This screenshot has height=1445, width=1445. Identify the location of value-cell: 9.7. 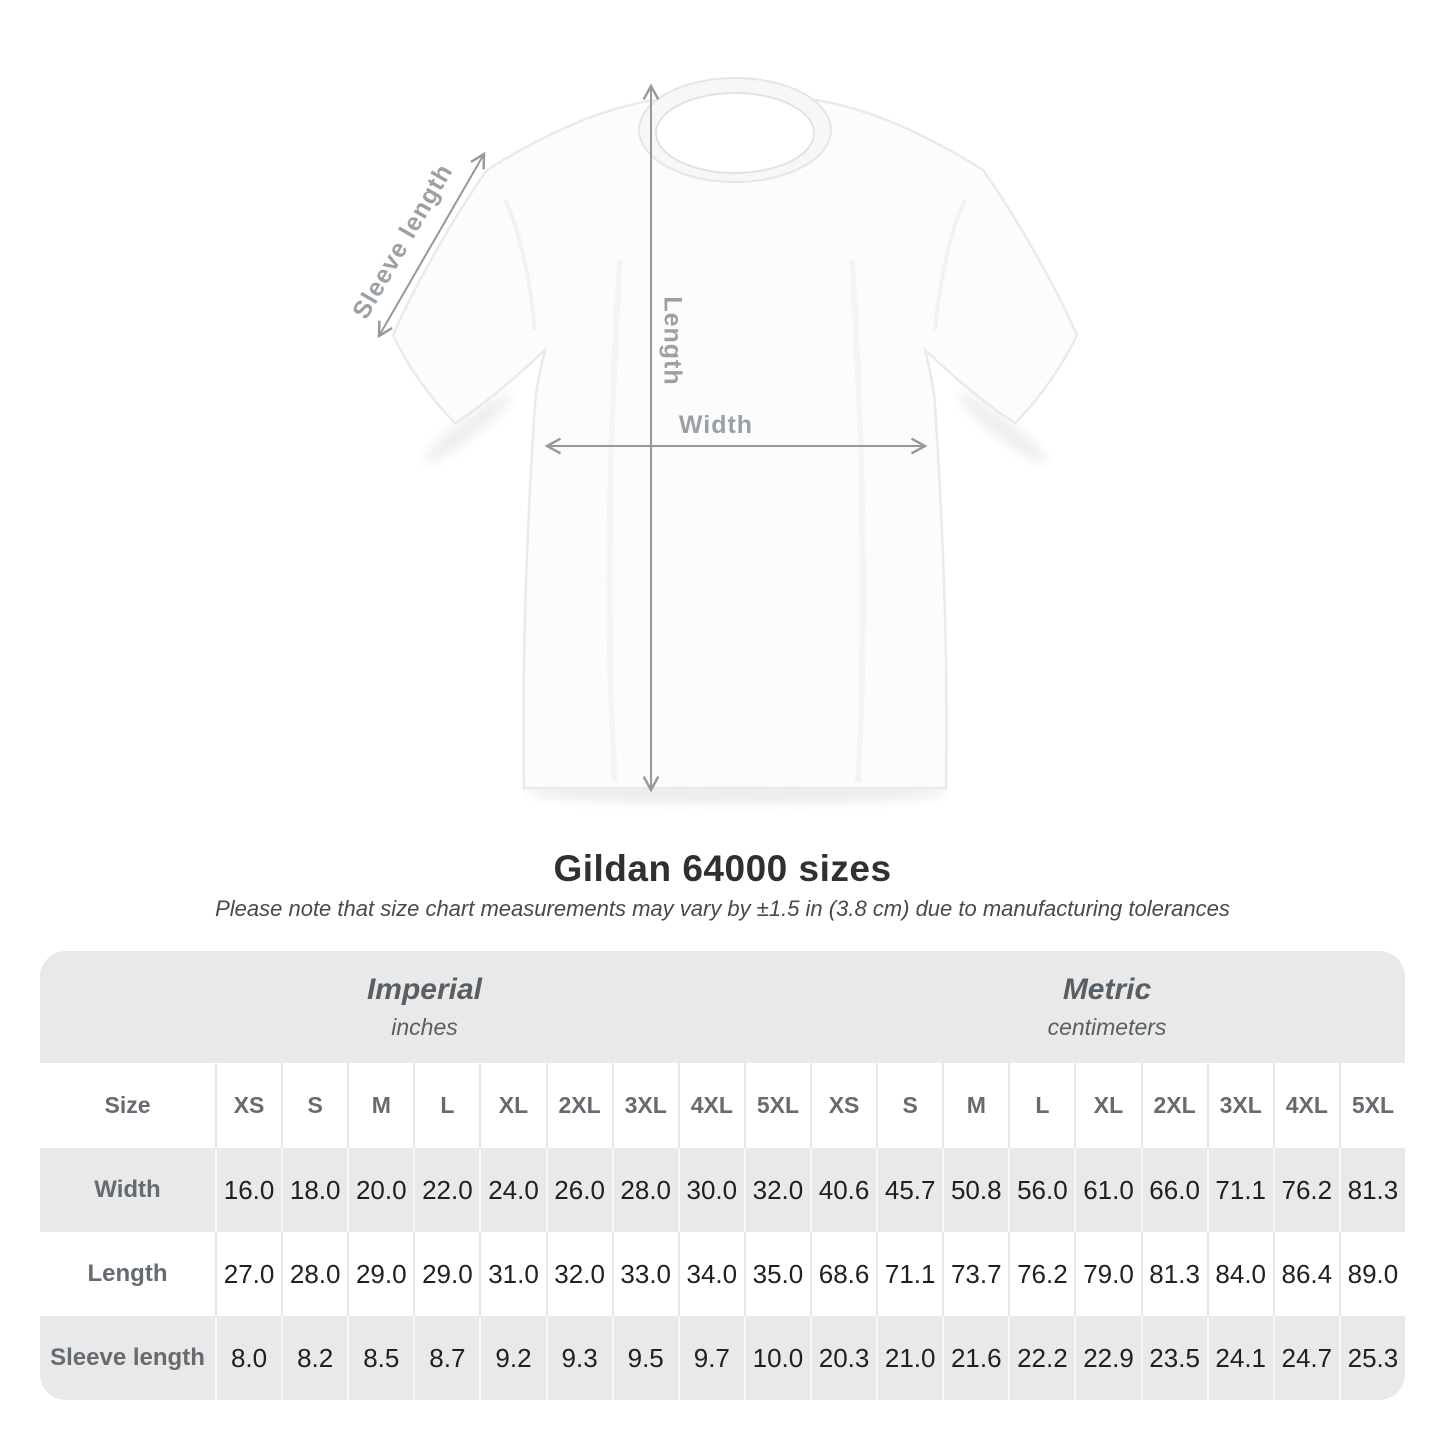
(710, 1358).